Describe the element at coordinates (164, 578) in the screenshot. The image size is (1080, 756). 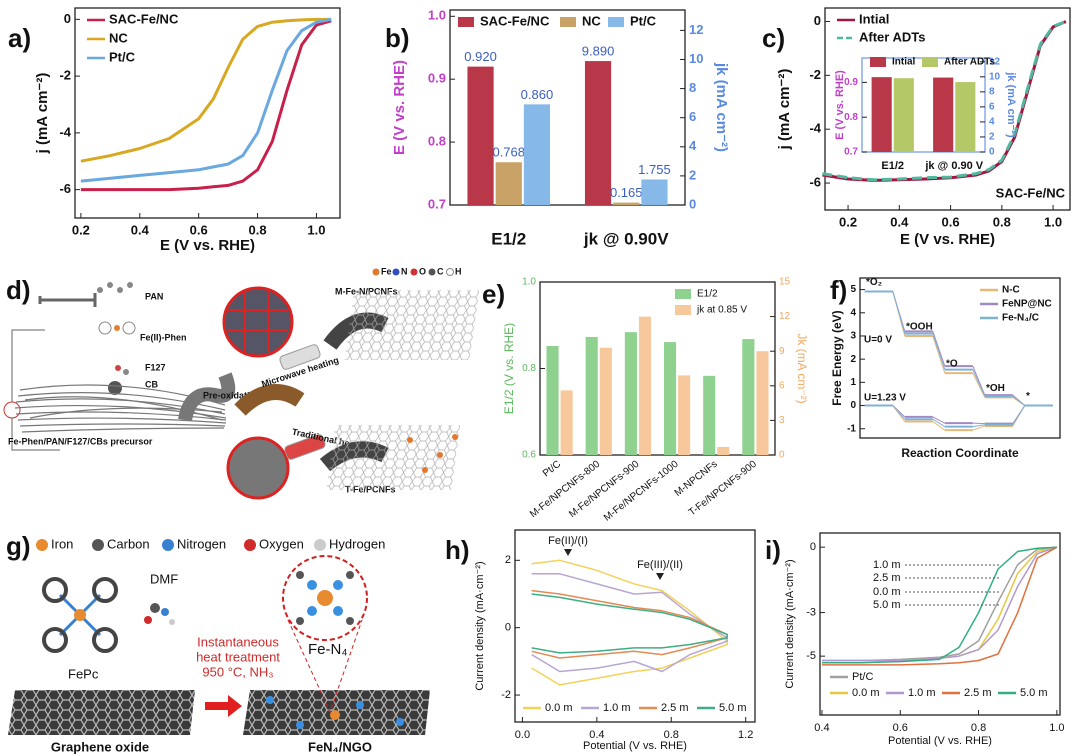
I see `label: DMF` at that location.